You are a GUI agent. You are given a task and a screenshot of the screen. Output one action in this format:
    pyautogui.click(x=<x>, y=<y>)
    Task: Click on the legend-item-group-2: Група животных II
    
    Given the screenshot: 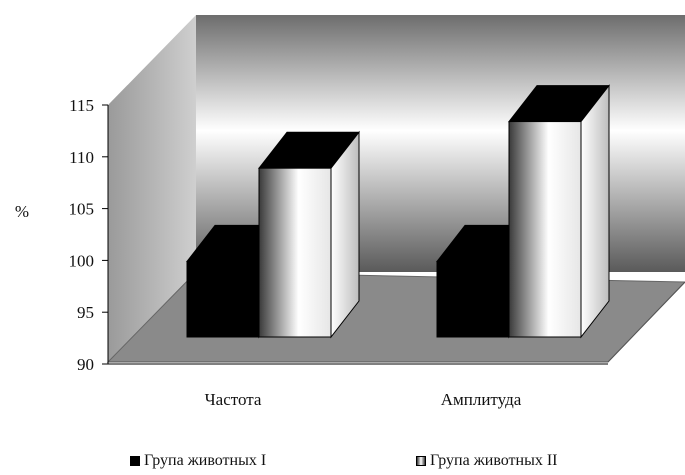 What is the action you would take?
    pyautogui.click(x=487, y=461)
    